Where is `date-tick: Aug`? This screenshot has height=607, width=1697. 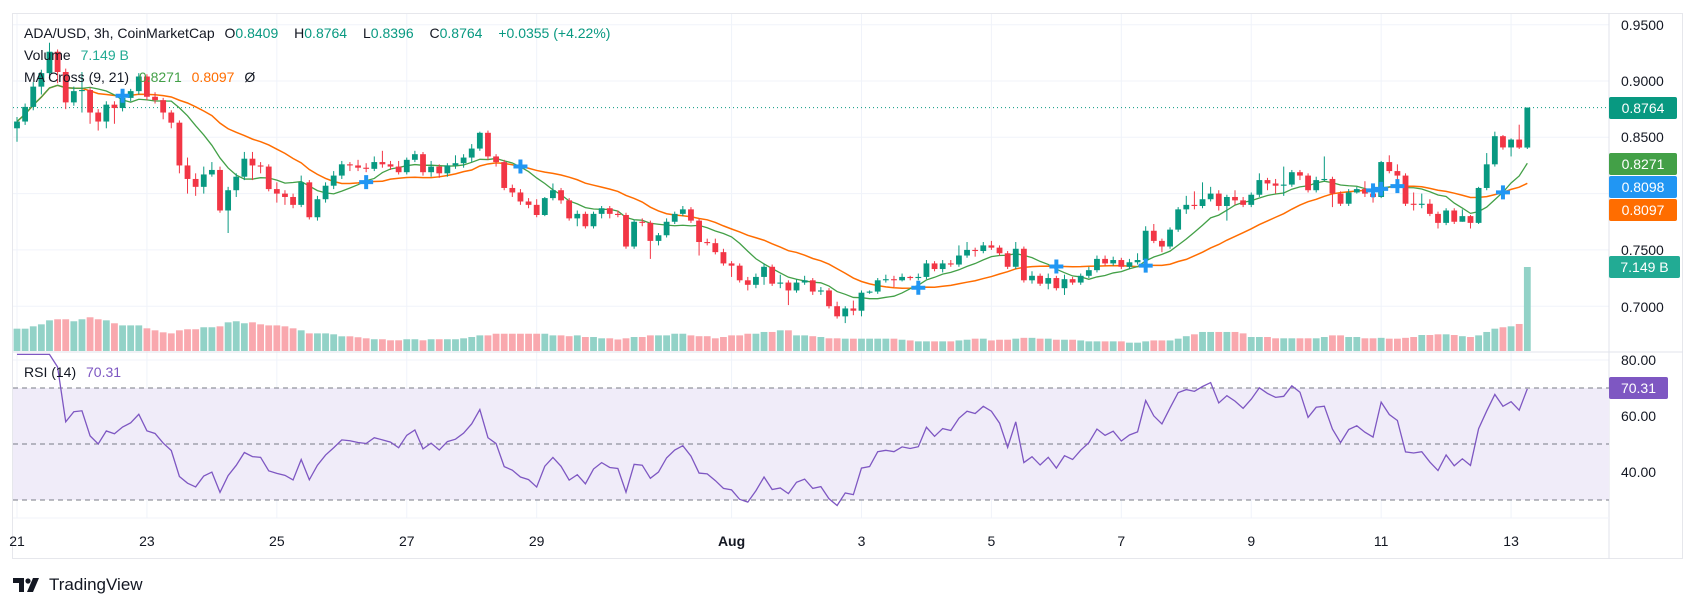 date-tick: Aug is located at coordinates (731, 541).